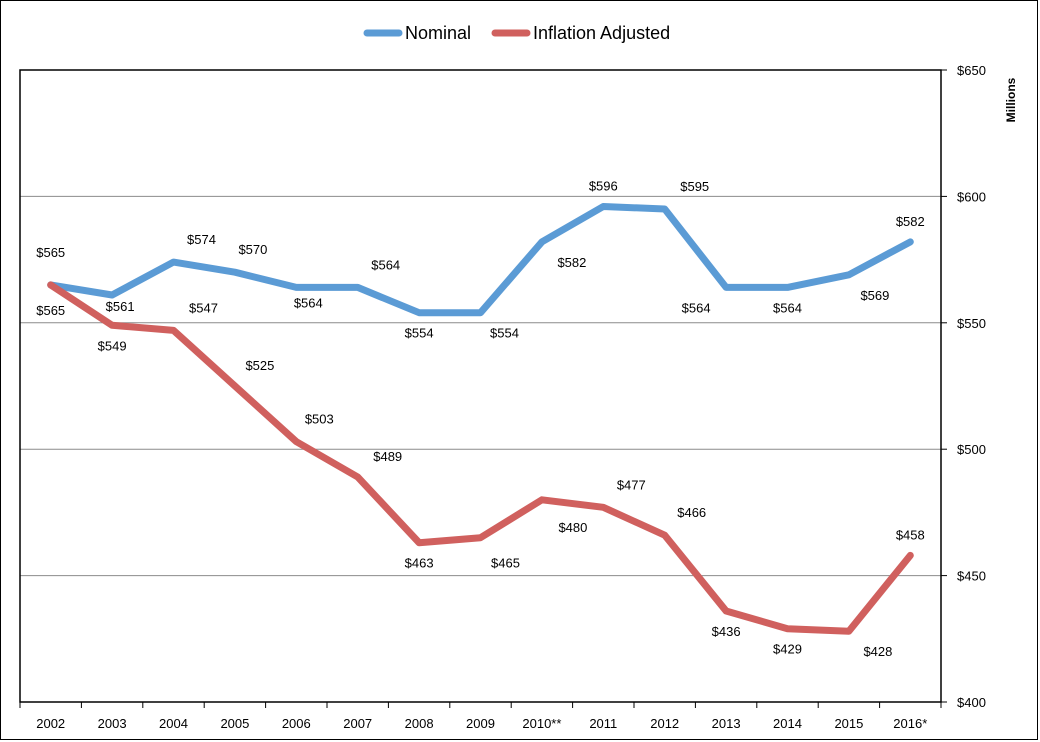 The width and height of the screenshot is (1040, 742). I want to click on data-label: $429, so click(787, 649).